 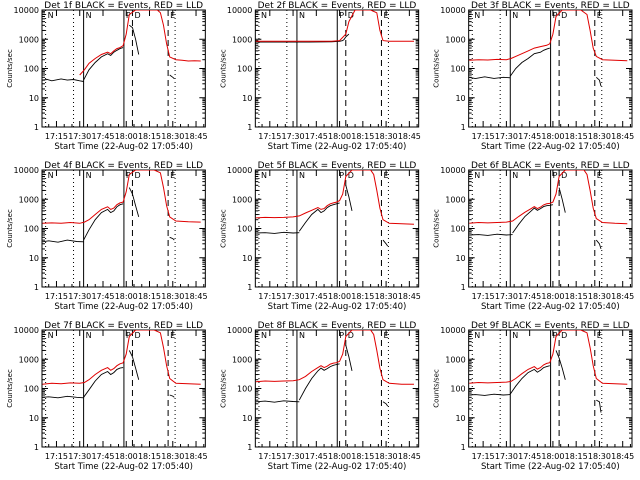 What do you see at coordinates (337, 166) in the screenshot?
I see `chart-title: Det 5f BLACK = Events, RED = LLD` at bounding box center [337, 166].